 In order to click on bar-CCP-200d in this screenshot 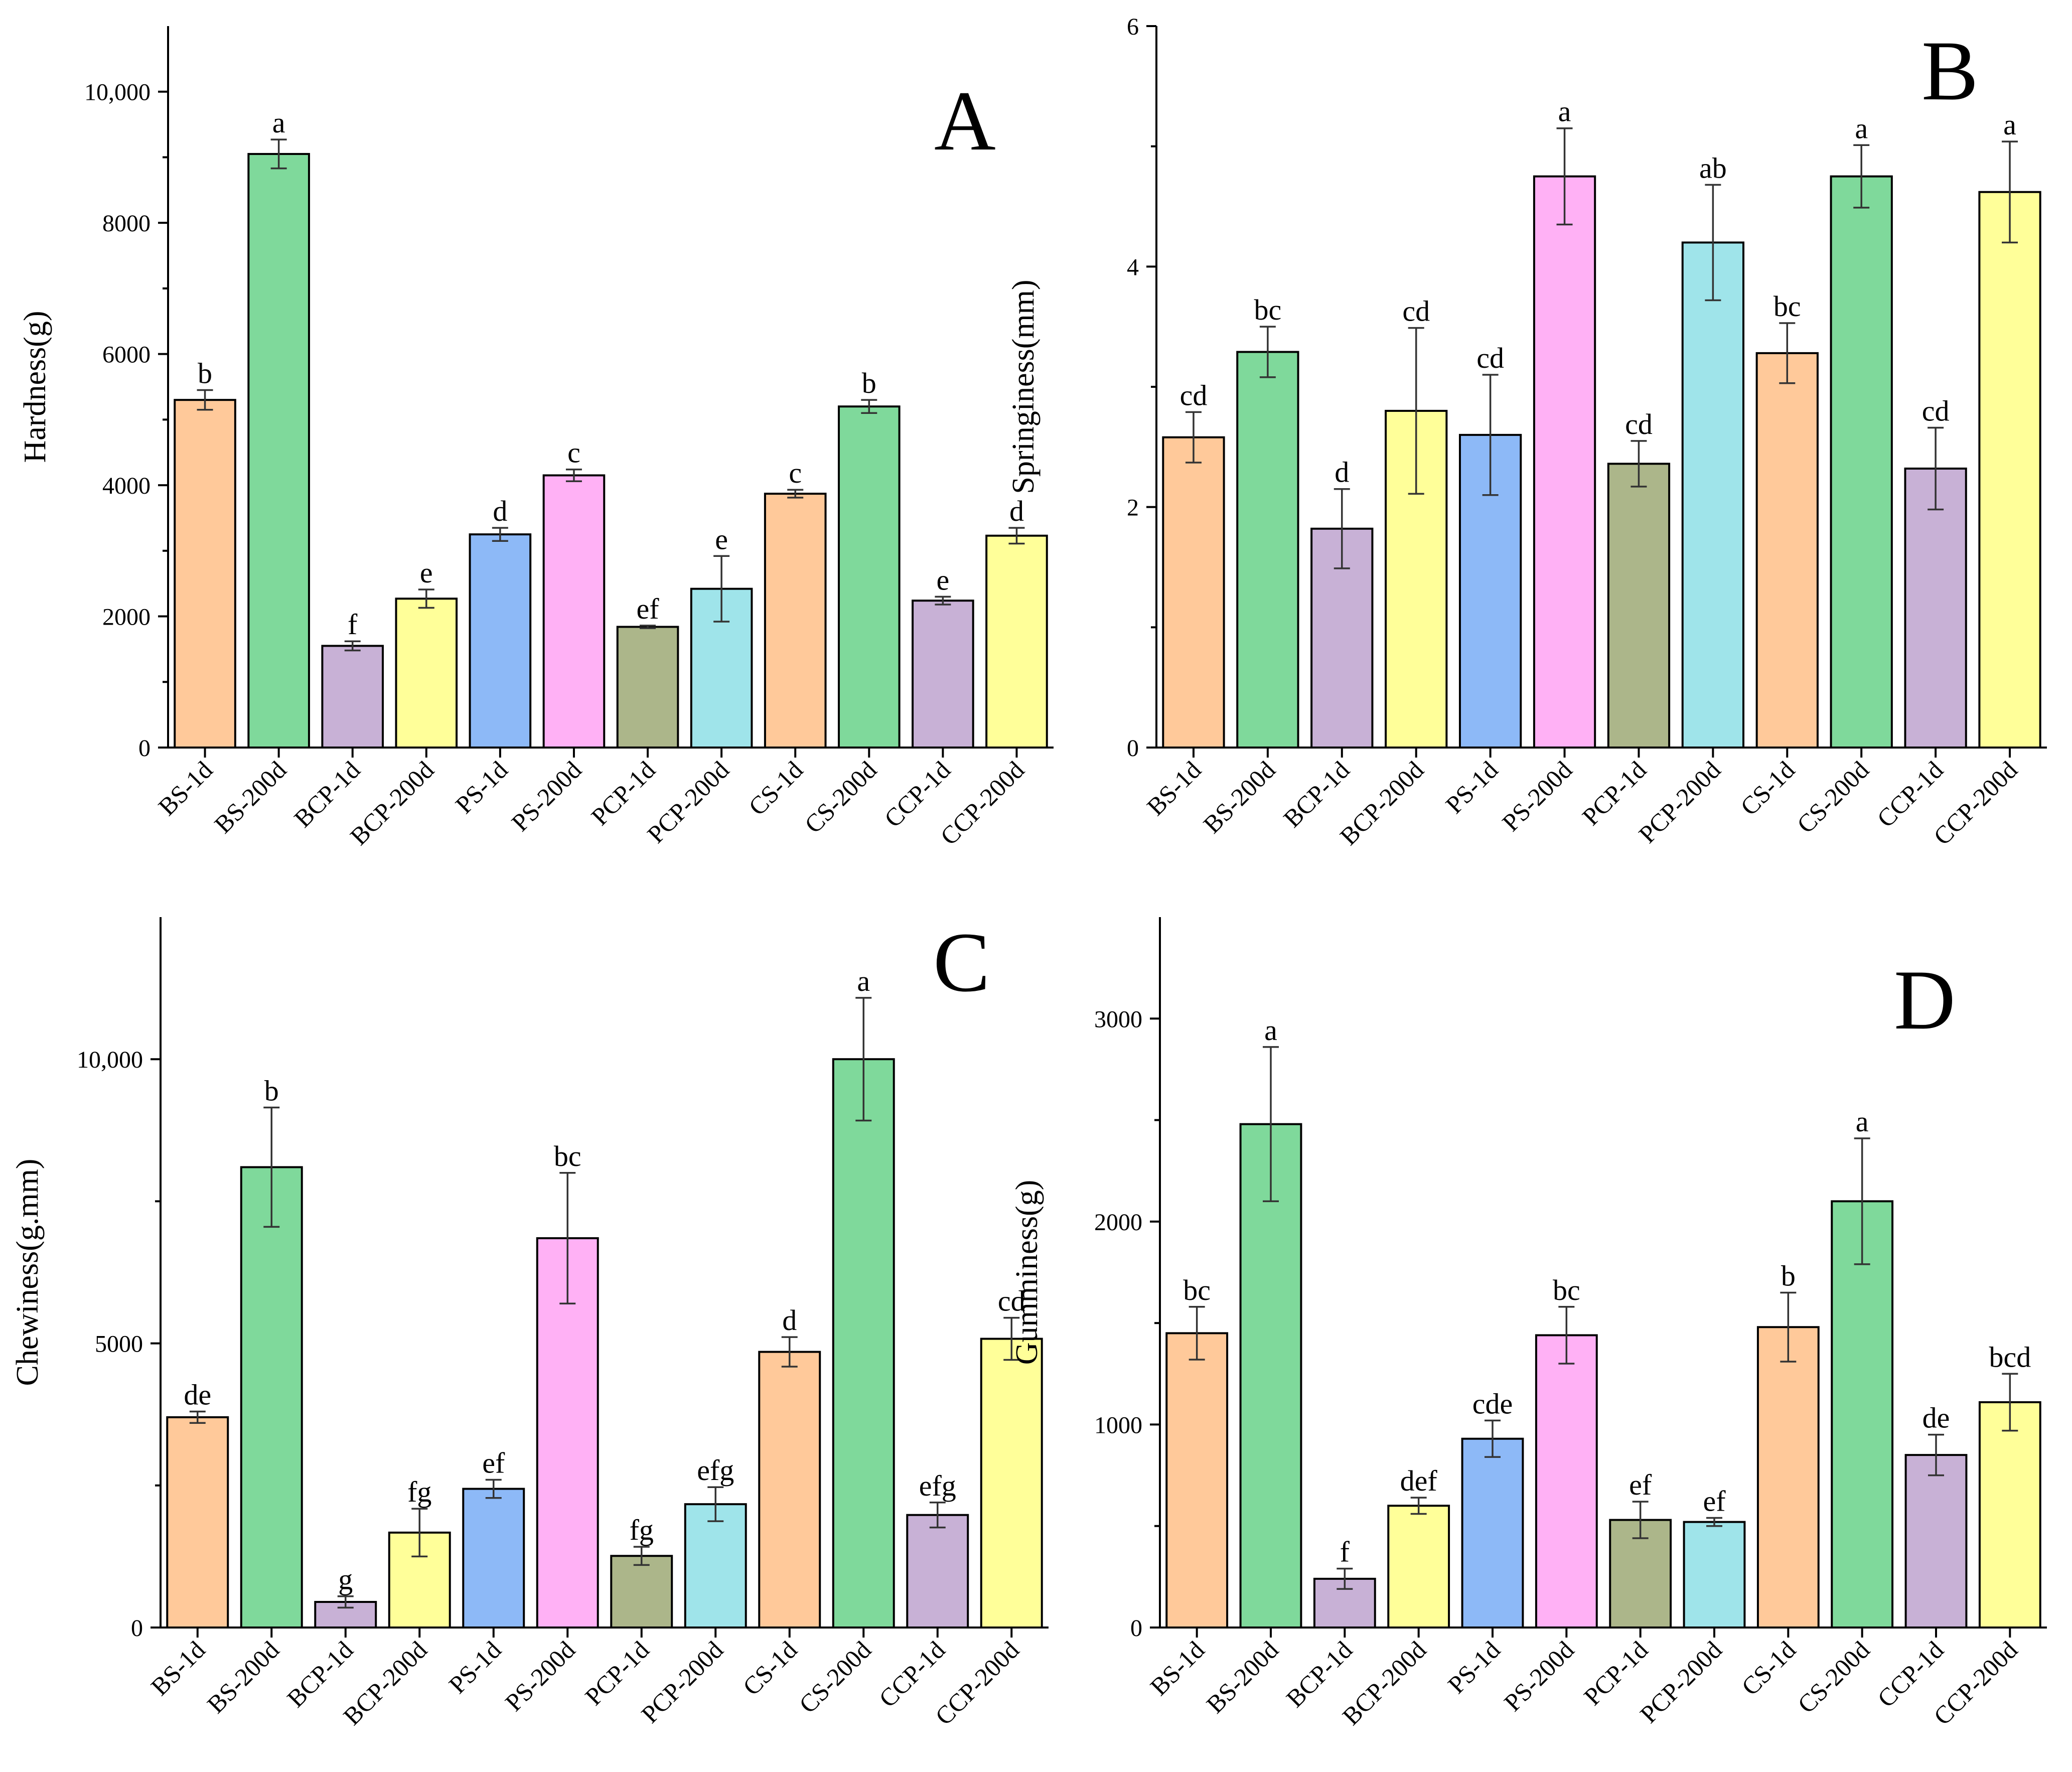, I will do `click(1016, 641)`.